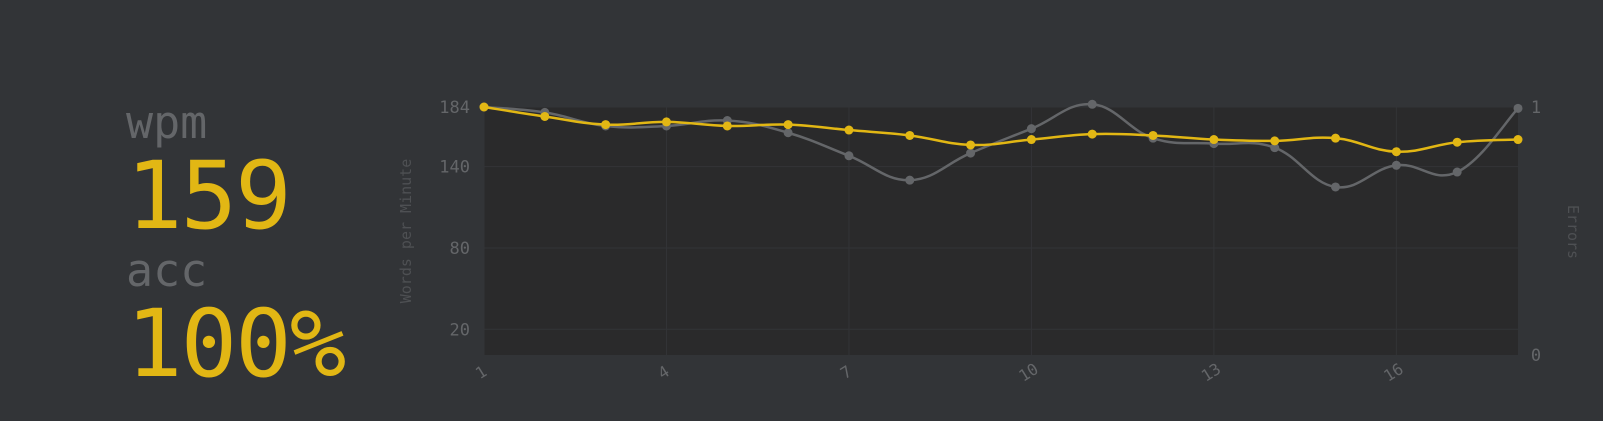 This screenshot has width=1603, height=421. Describe the element at coordinates (846, 372) in the screenshot. I see `x-tick-label: 7` at that location.